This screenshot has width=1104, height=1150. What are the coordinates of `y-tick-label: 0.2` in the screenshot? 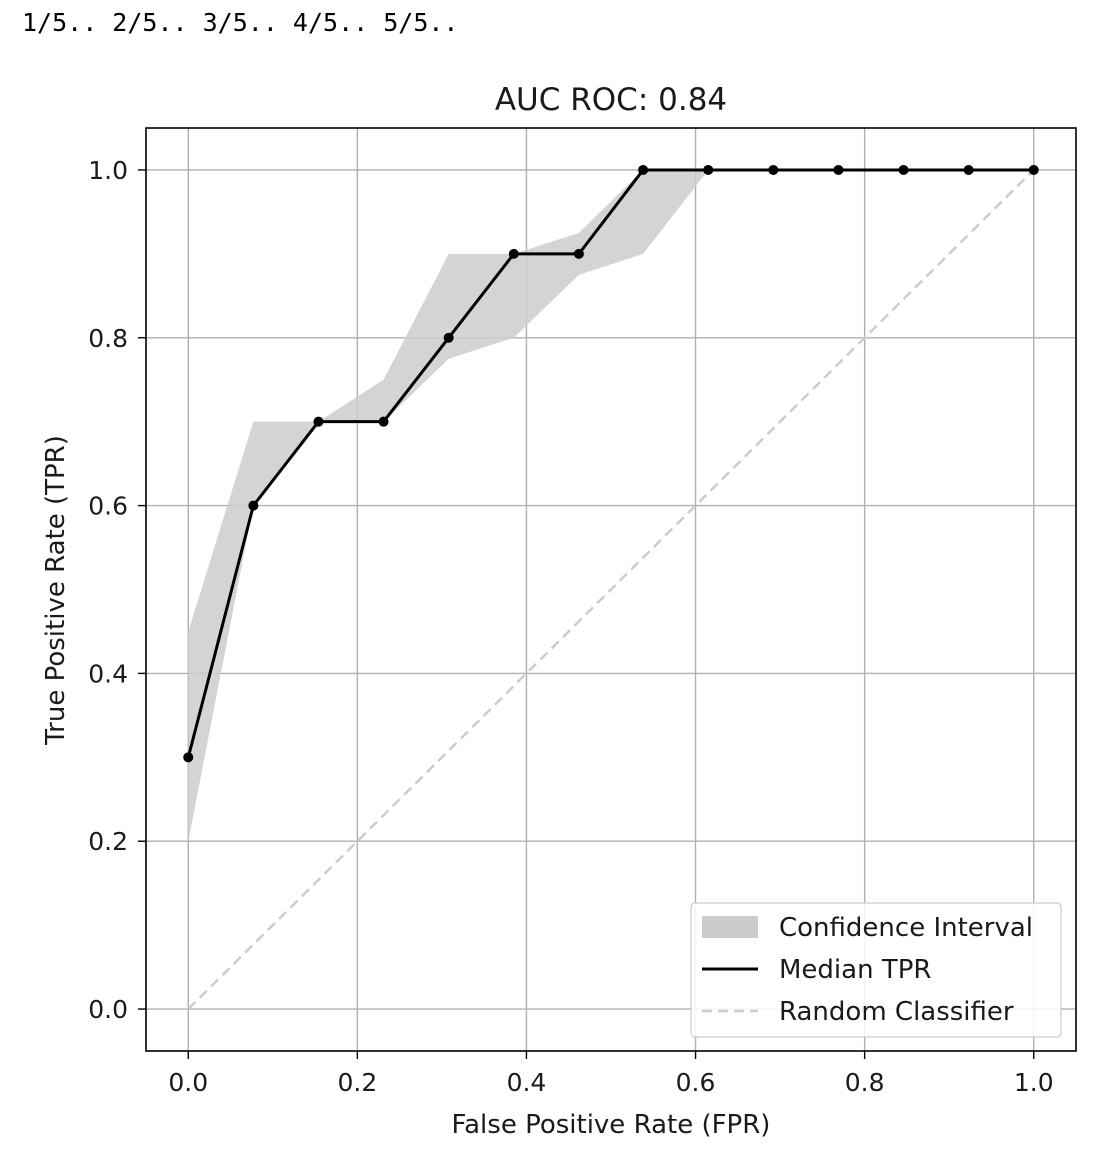 It's located at (108, 841).